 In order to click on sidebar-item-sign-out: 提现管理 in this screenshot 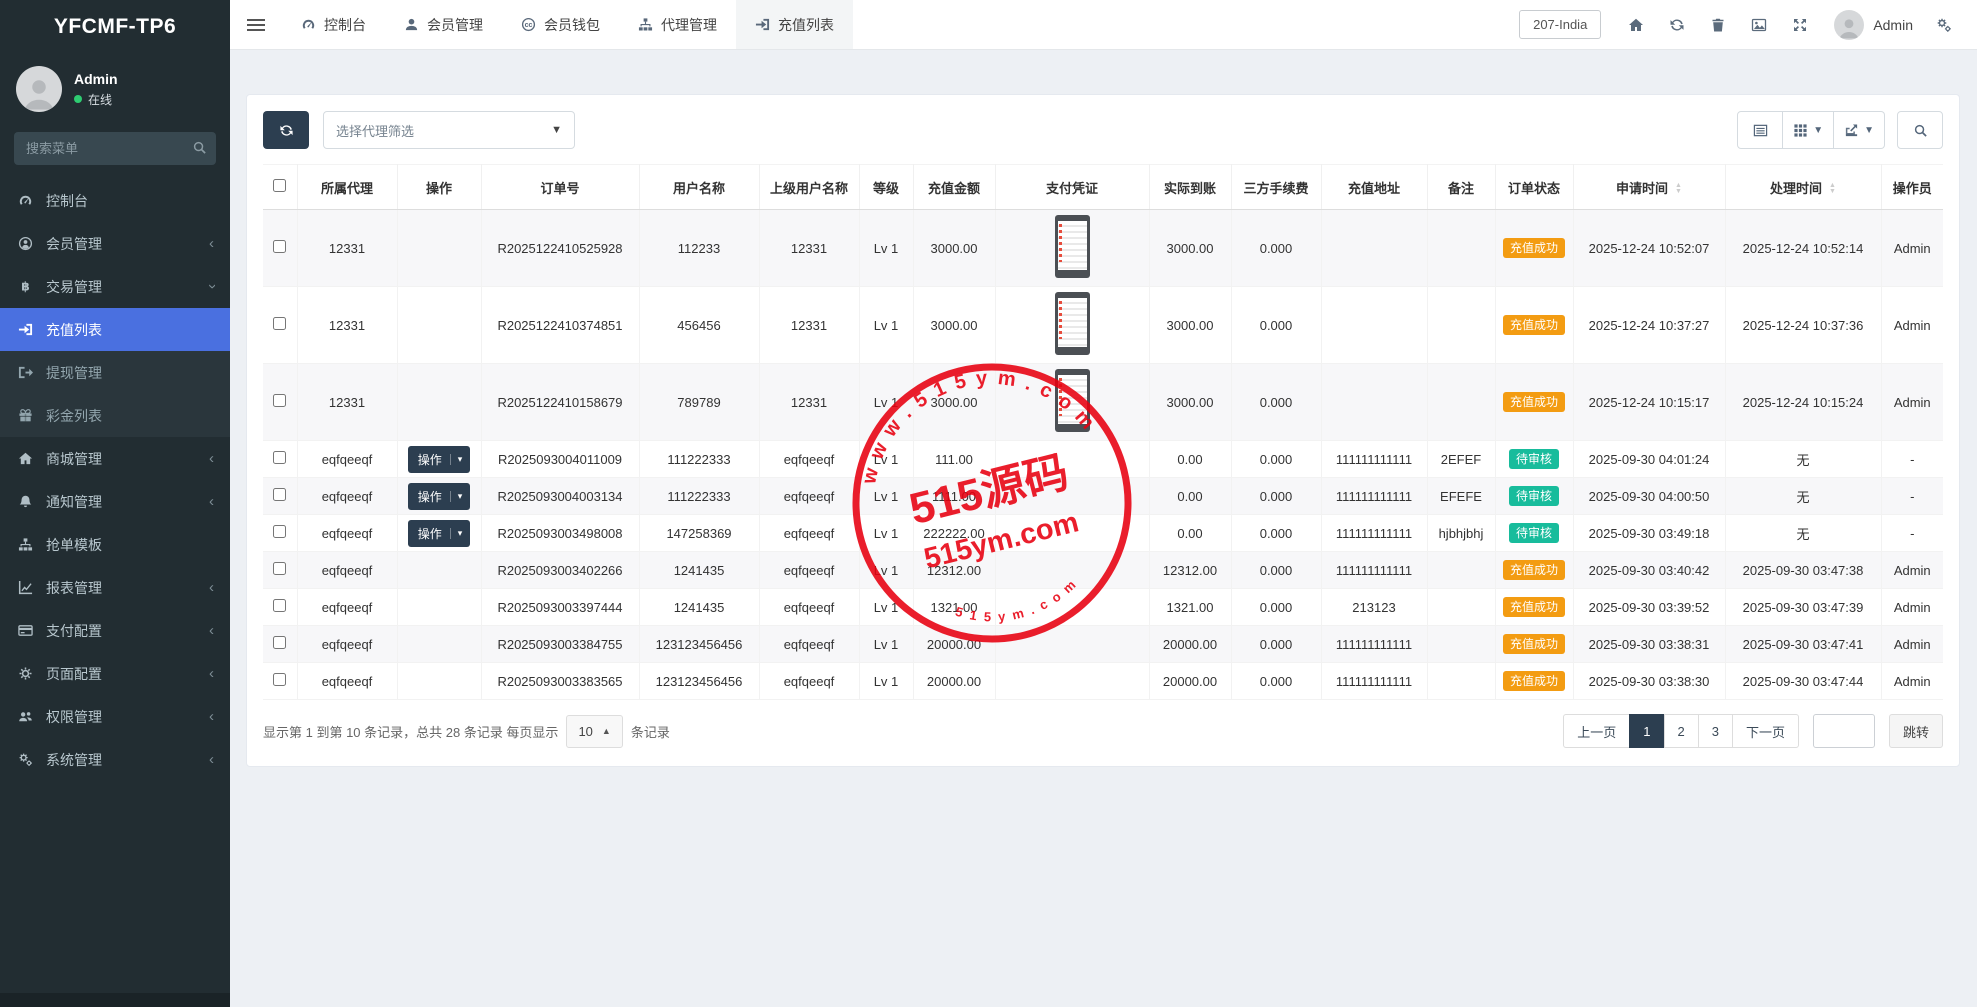, I will do `click(115, 372)`.